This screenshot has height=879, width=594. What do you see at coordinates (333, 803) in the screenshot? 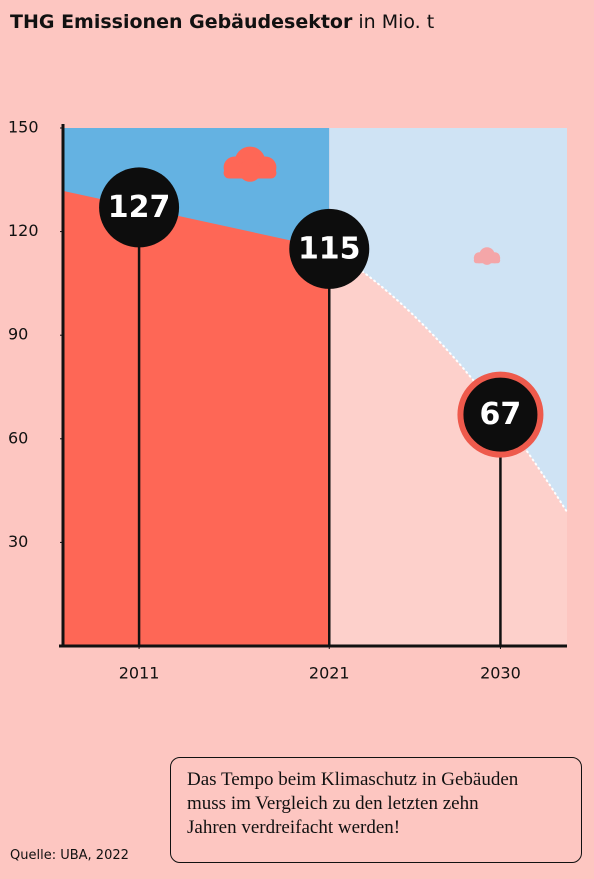
I see `note-line: muss im Vergleich zu den letzten zehn` at bounding box center [333, 803].